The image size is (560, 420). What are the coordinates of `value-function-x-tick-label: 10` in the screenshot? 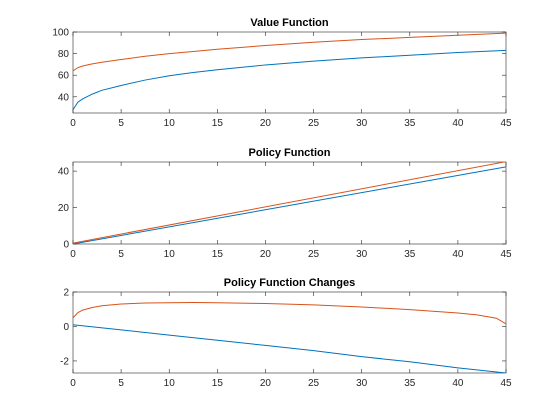 It's located at (170, 123).